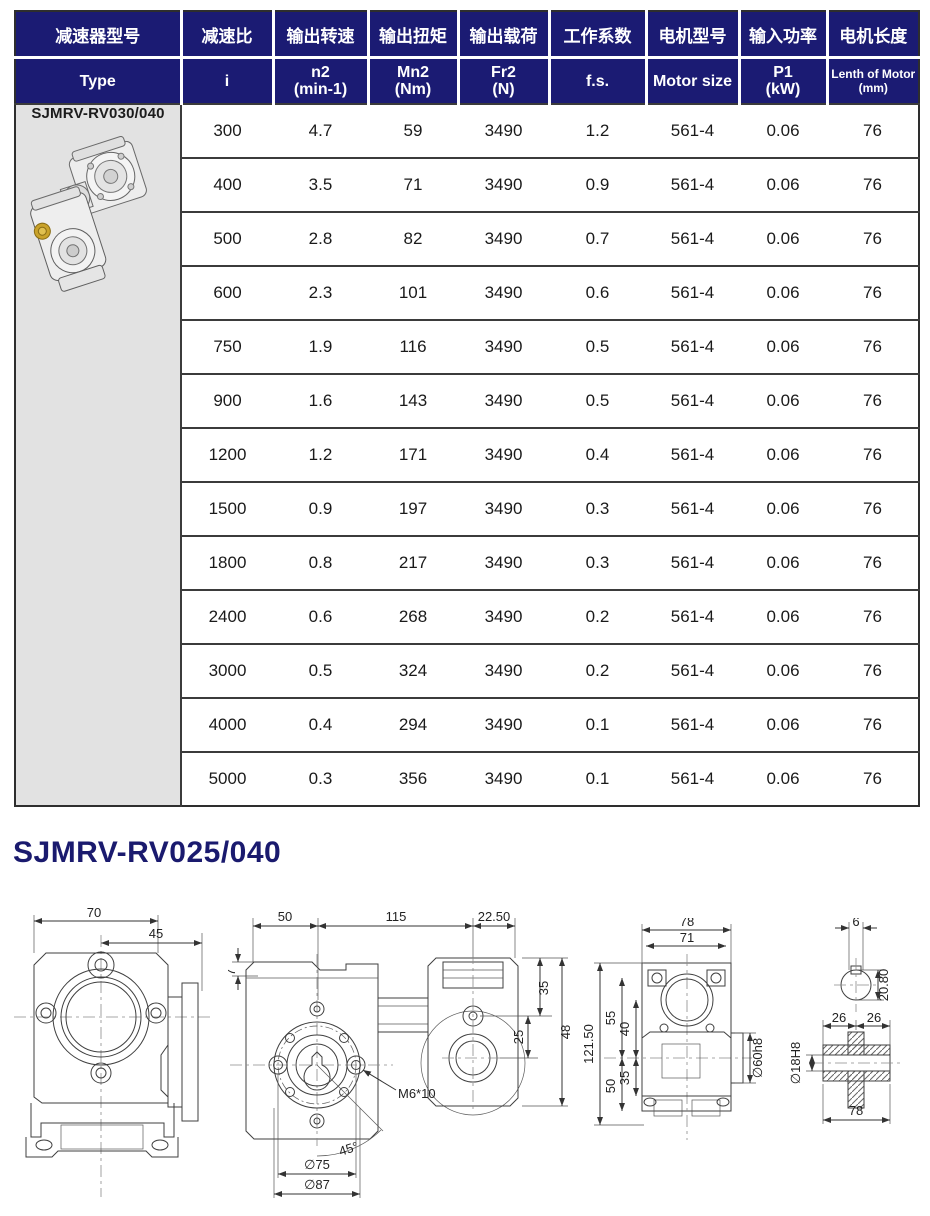  I want to click on dim-50-label: 50, so click(610, 1086).